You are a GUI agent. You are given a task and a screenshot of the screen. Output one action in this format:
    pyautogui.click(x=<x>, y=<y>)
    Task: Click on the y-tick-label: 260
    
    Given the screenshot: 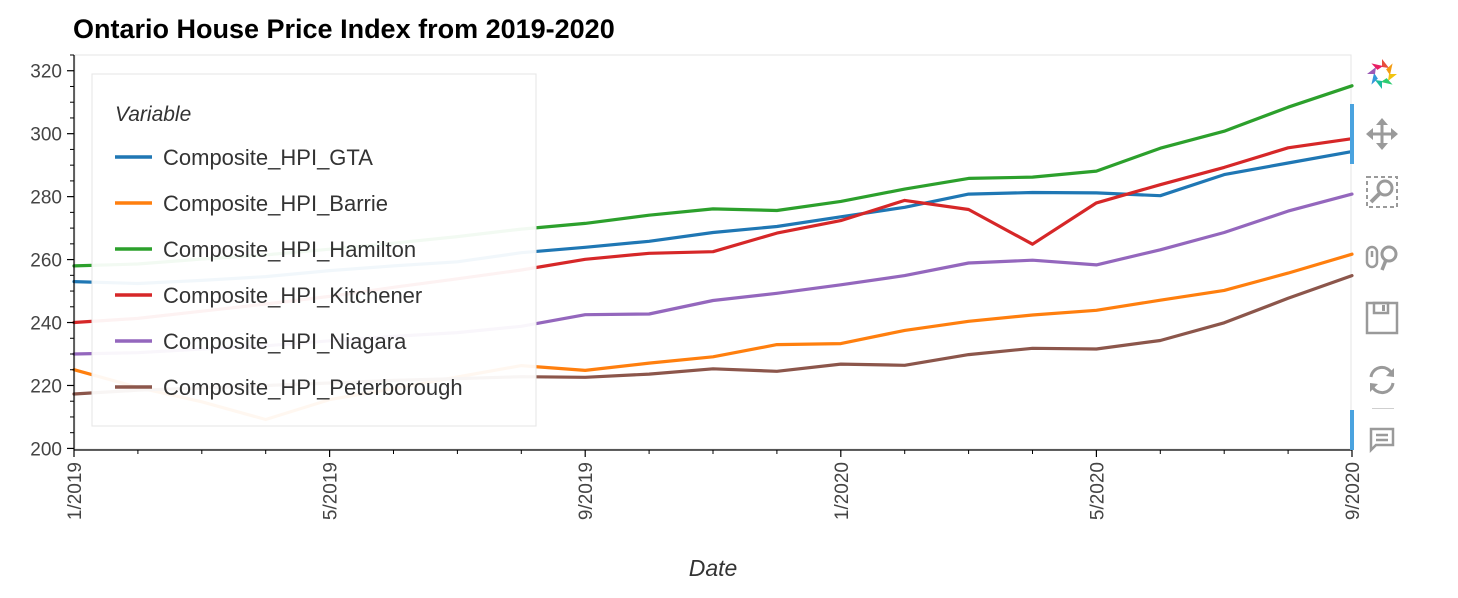 What is the action you would take?
    pyautogui.click(x=46, y=261)
    